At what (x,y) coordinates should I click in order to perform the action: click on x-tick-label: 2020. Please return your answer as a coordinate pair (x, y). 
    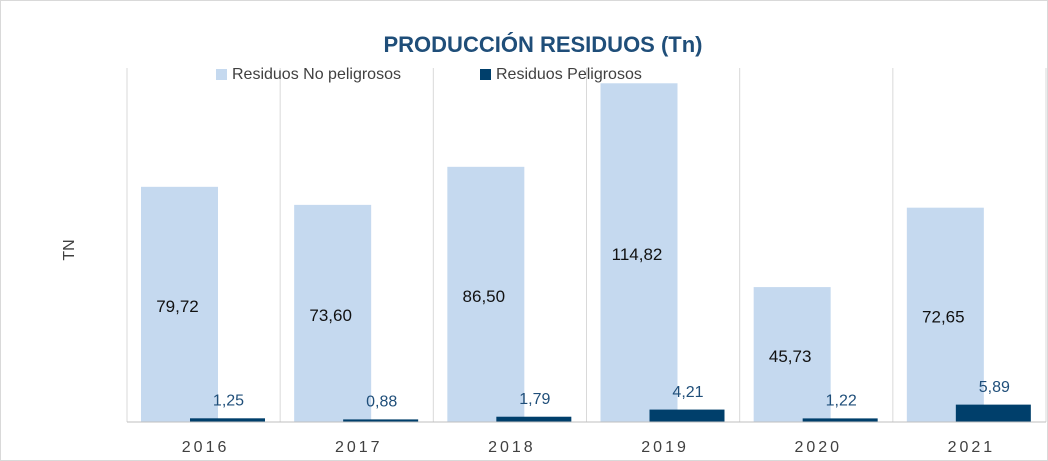
    Looking at the image, I should click on (818, 447).